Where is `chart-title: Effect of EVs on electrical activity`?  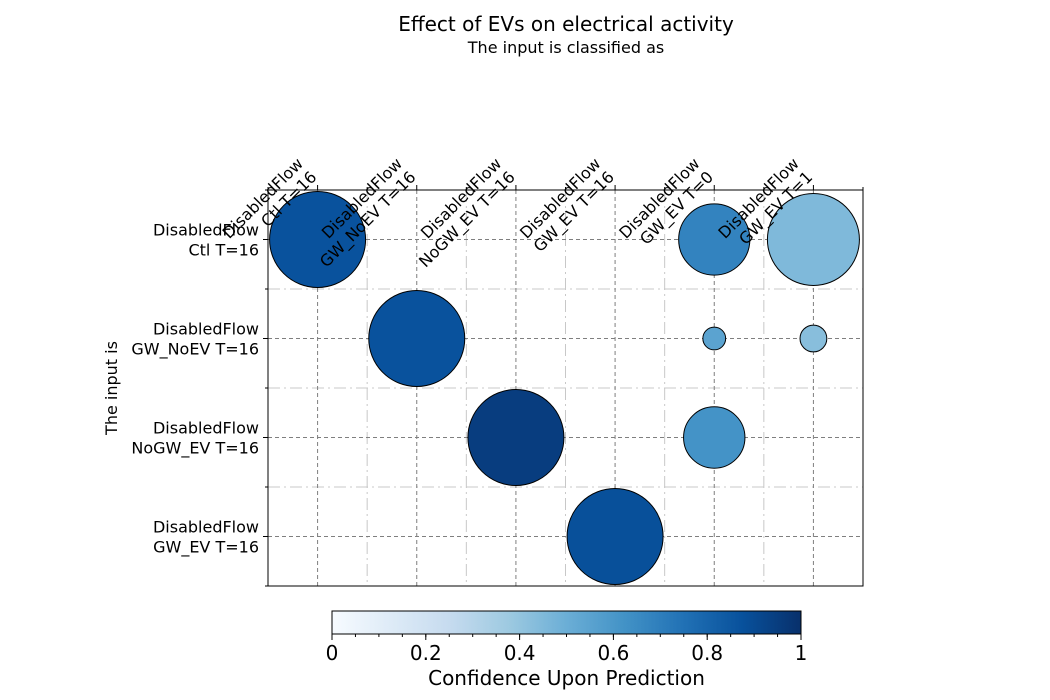 chart-title: Effect of EVs on electrical activity is located at coordinates (566, 24).